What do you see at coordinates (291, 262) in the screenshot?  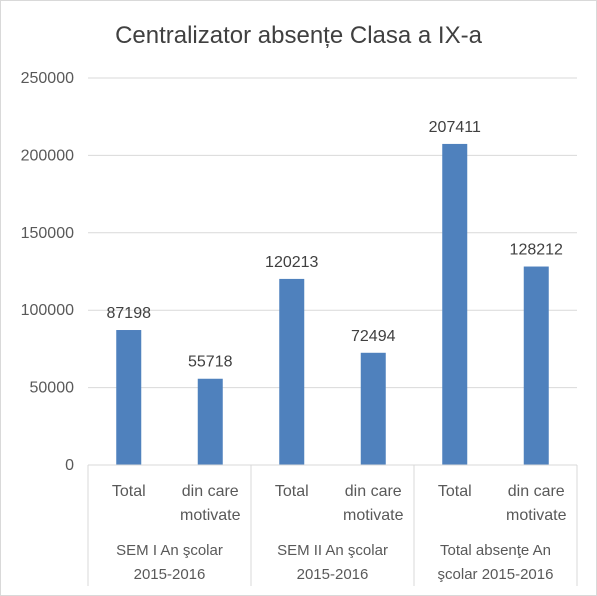 I see `data-label: 120213` at bounding box center [291, 262].